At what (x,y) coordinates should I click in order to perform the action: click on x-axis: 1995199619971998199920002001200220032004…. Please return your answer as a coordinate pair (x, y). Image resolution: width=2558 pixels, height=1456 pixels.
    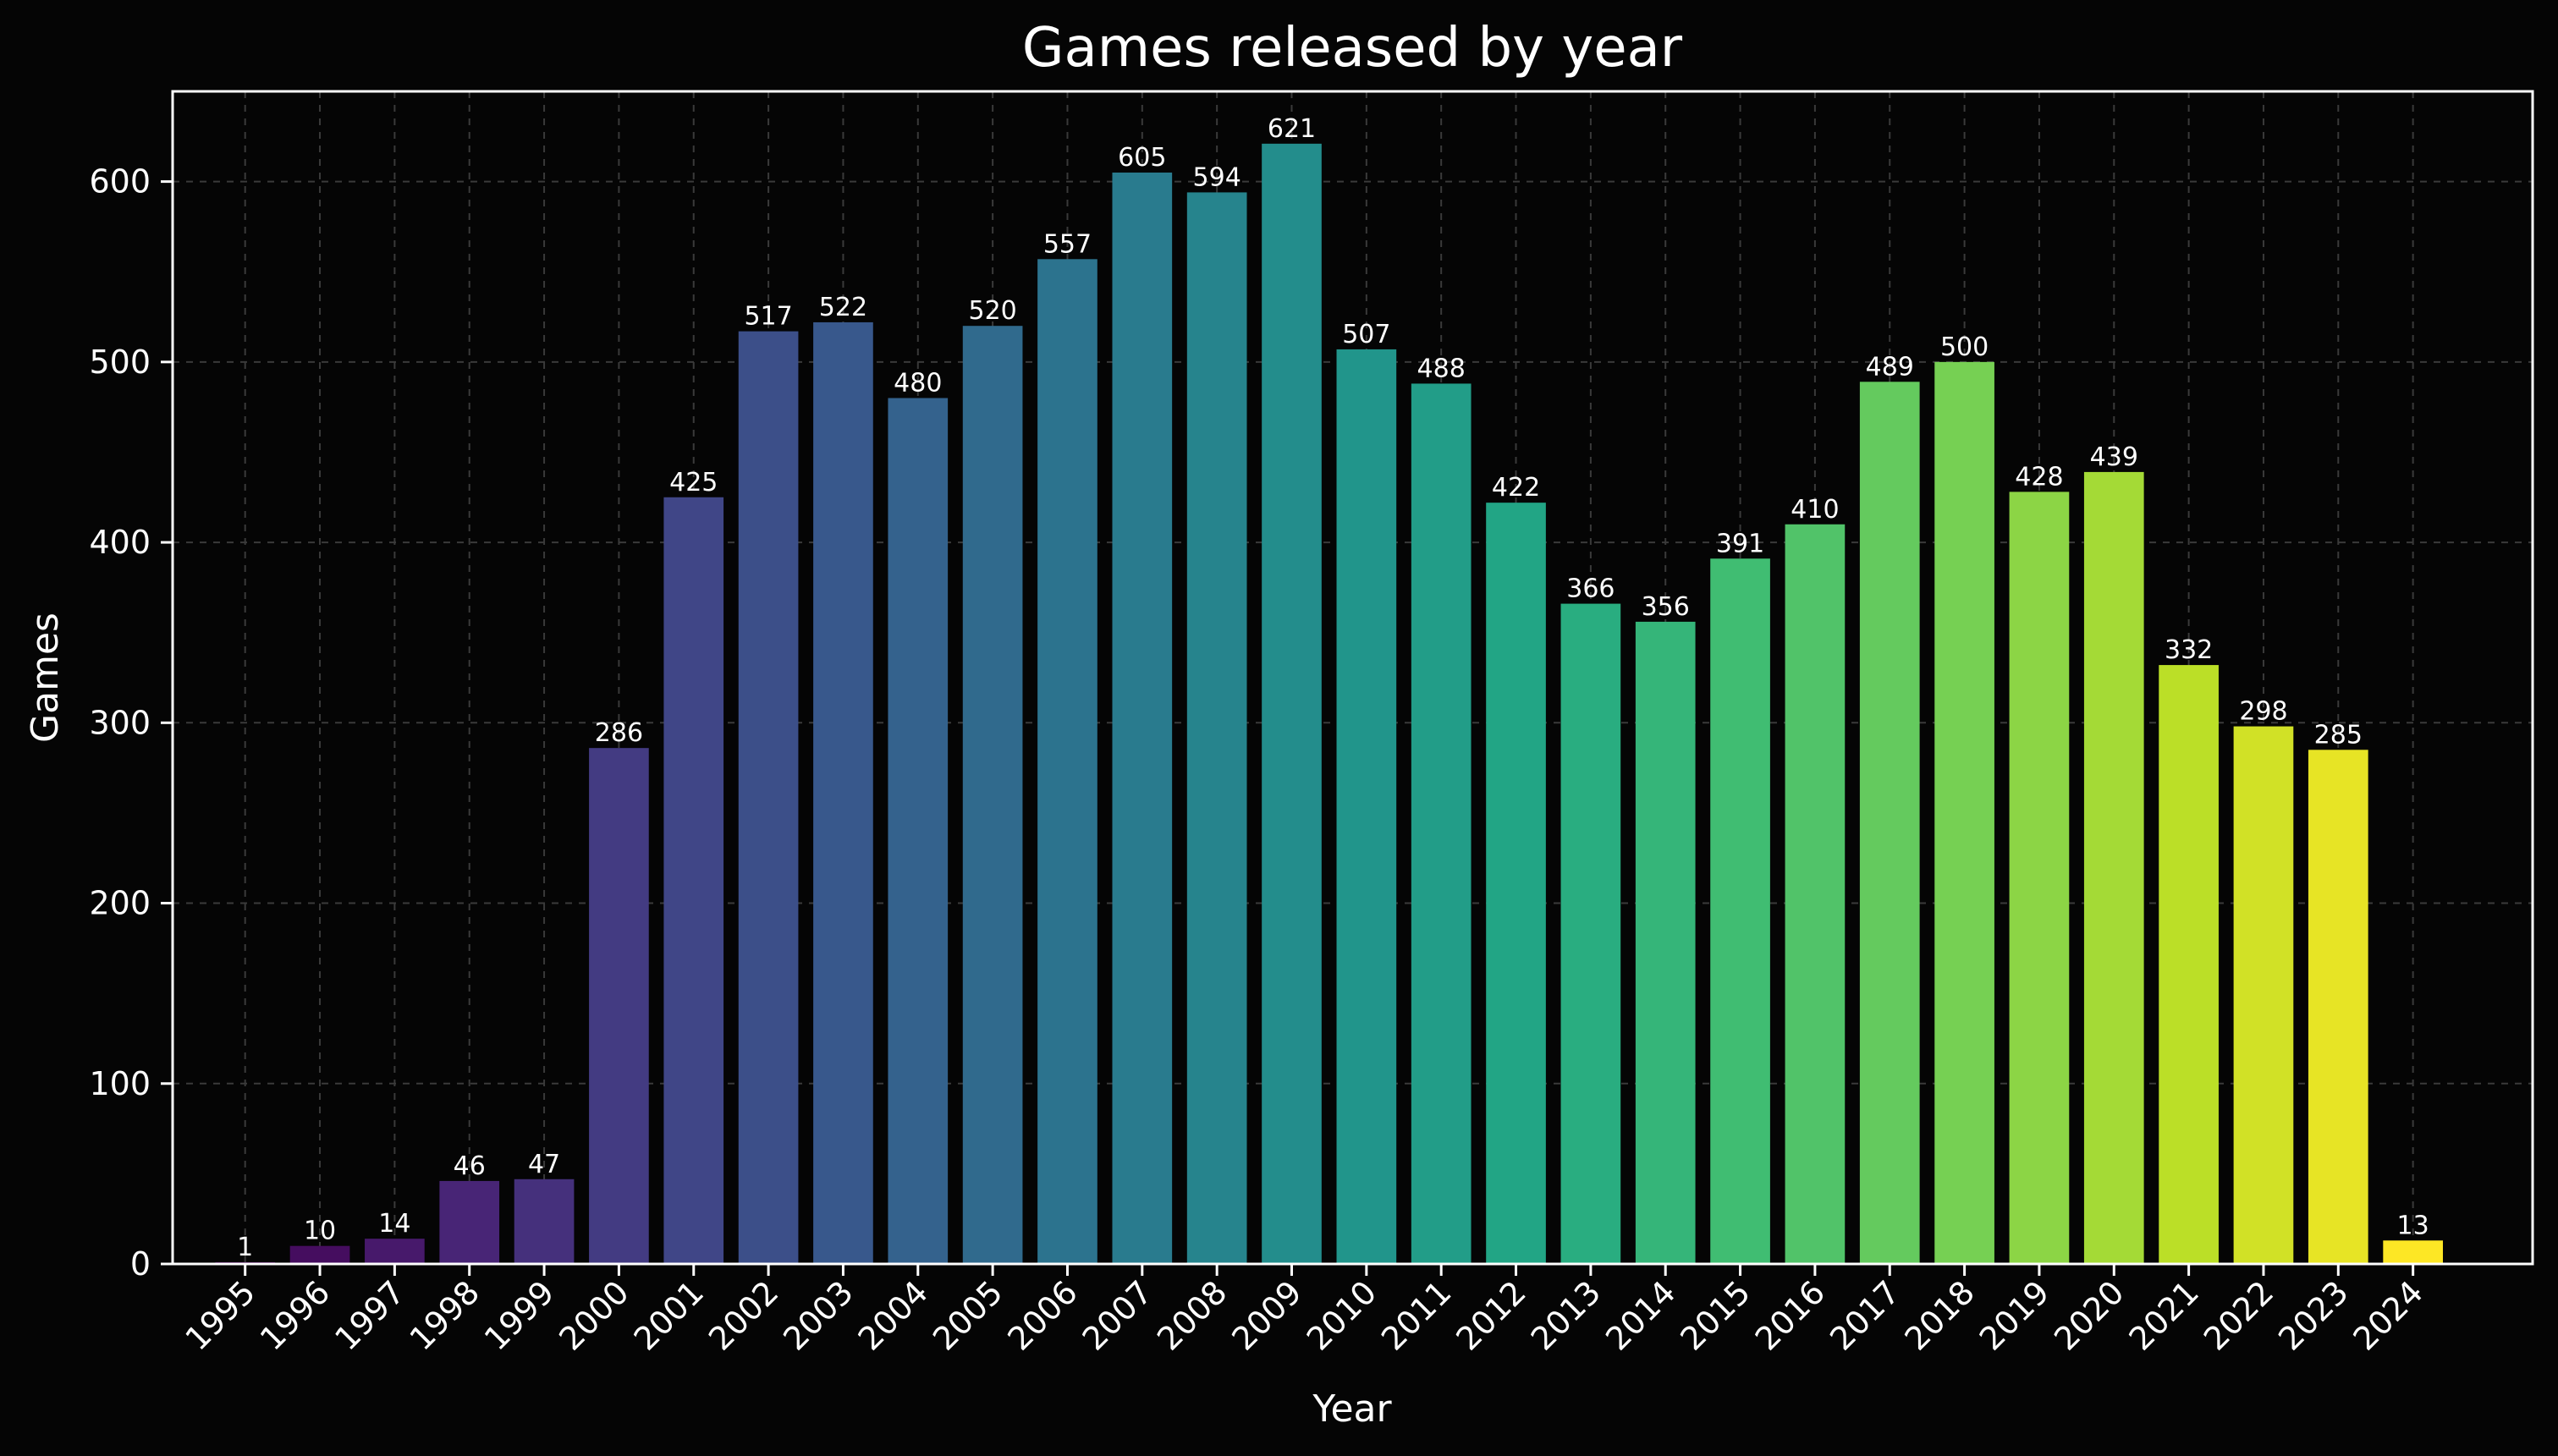
    Looking at the image, I should click on (1304, 1311).